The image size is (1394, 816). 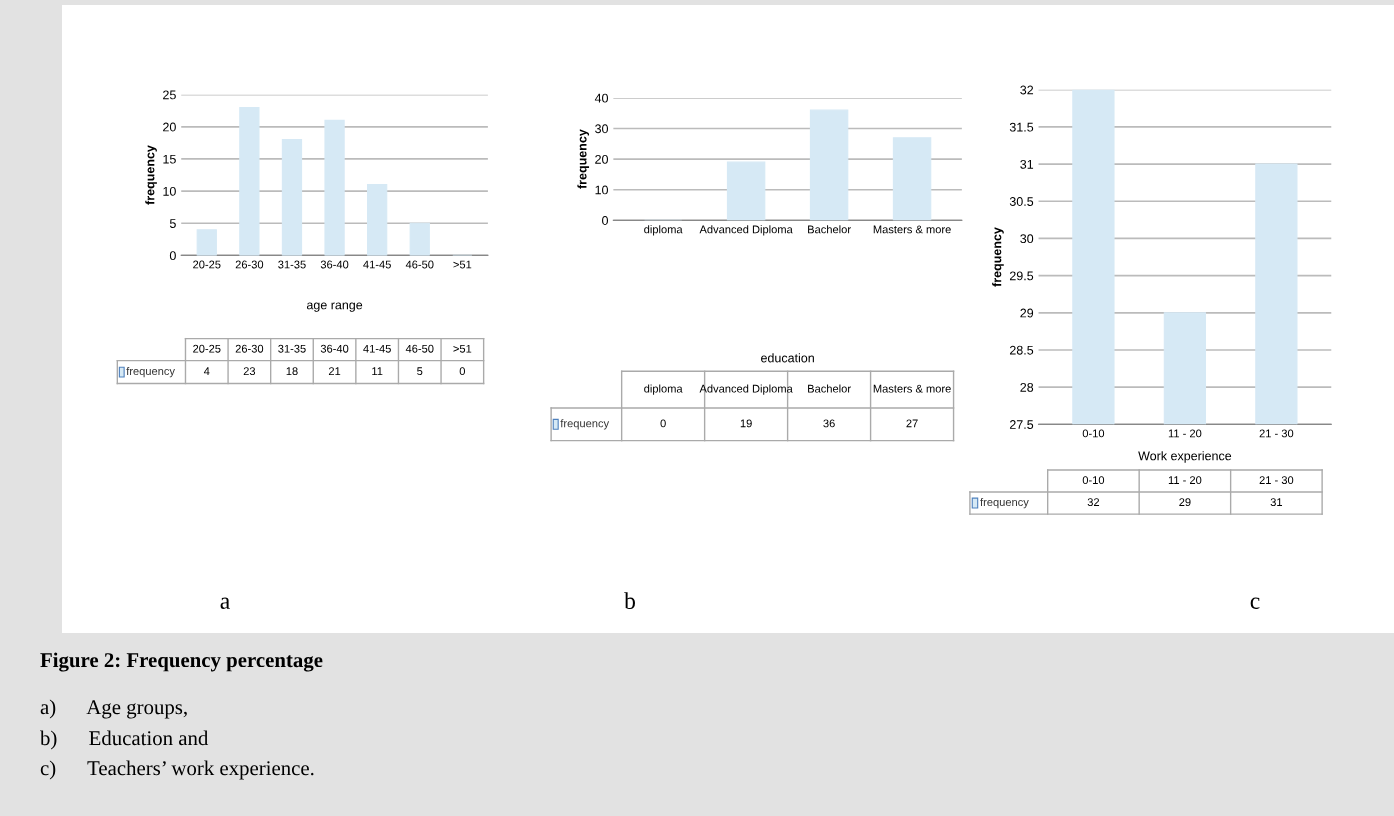 What do you see at coordinates (1027, 313) in the screenshot?
I see `y-tick-label: 29` at bounding box center [1027, 313].